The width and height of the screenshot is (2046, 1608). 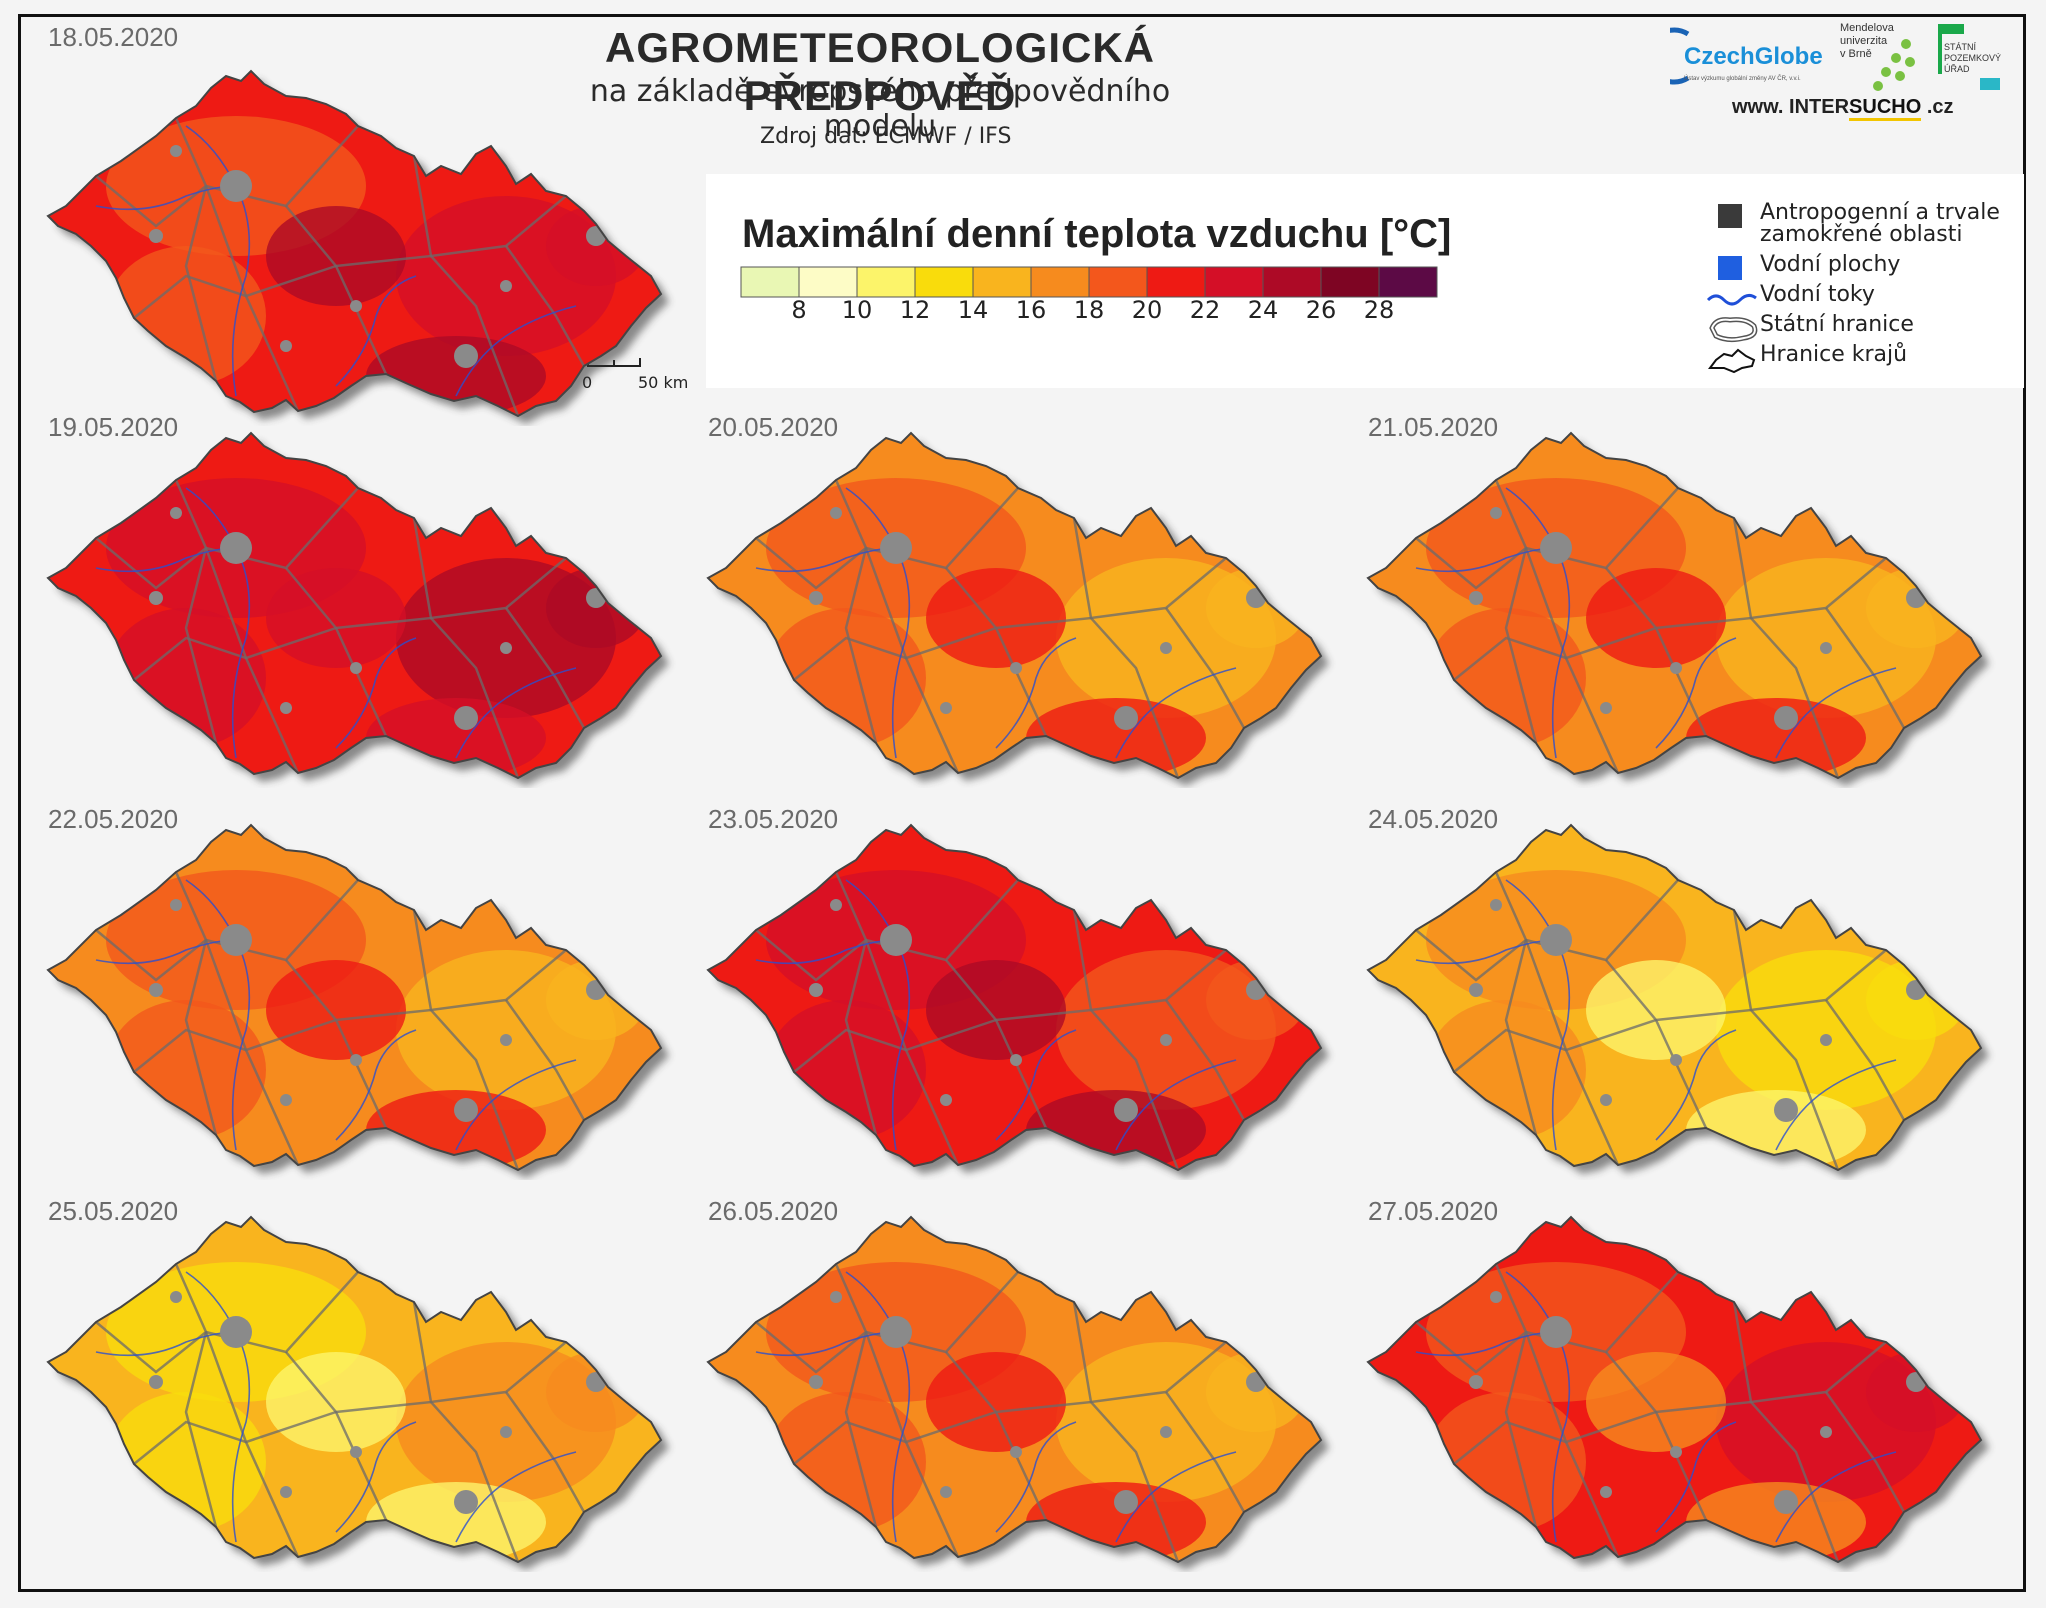 What do you see at coordinates (880, 71) in the screenshot?
I see `page-title: AGROMETEOROLOGICKÁ PŘEDPOVĚĎ` at bounding box center [880, 71].